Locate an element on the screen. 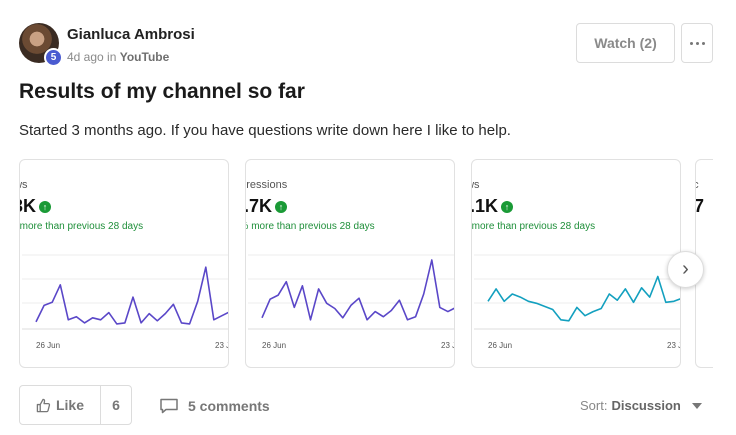  comment-icon is located at coordinates (169, 406).